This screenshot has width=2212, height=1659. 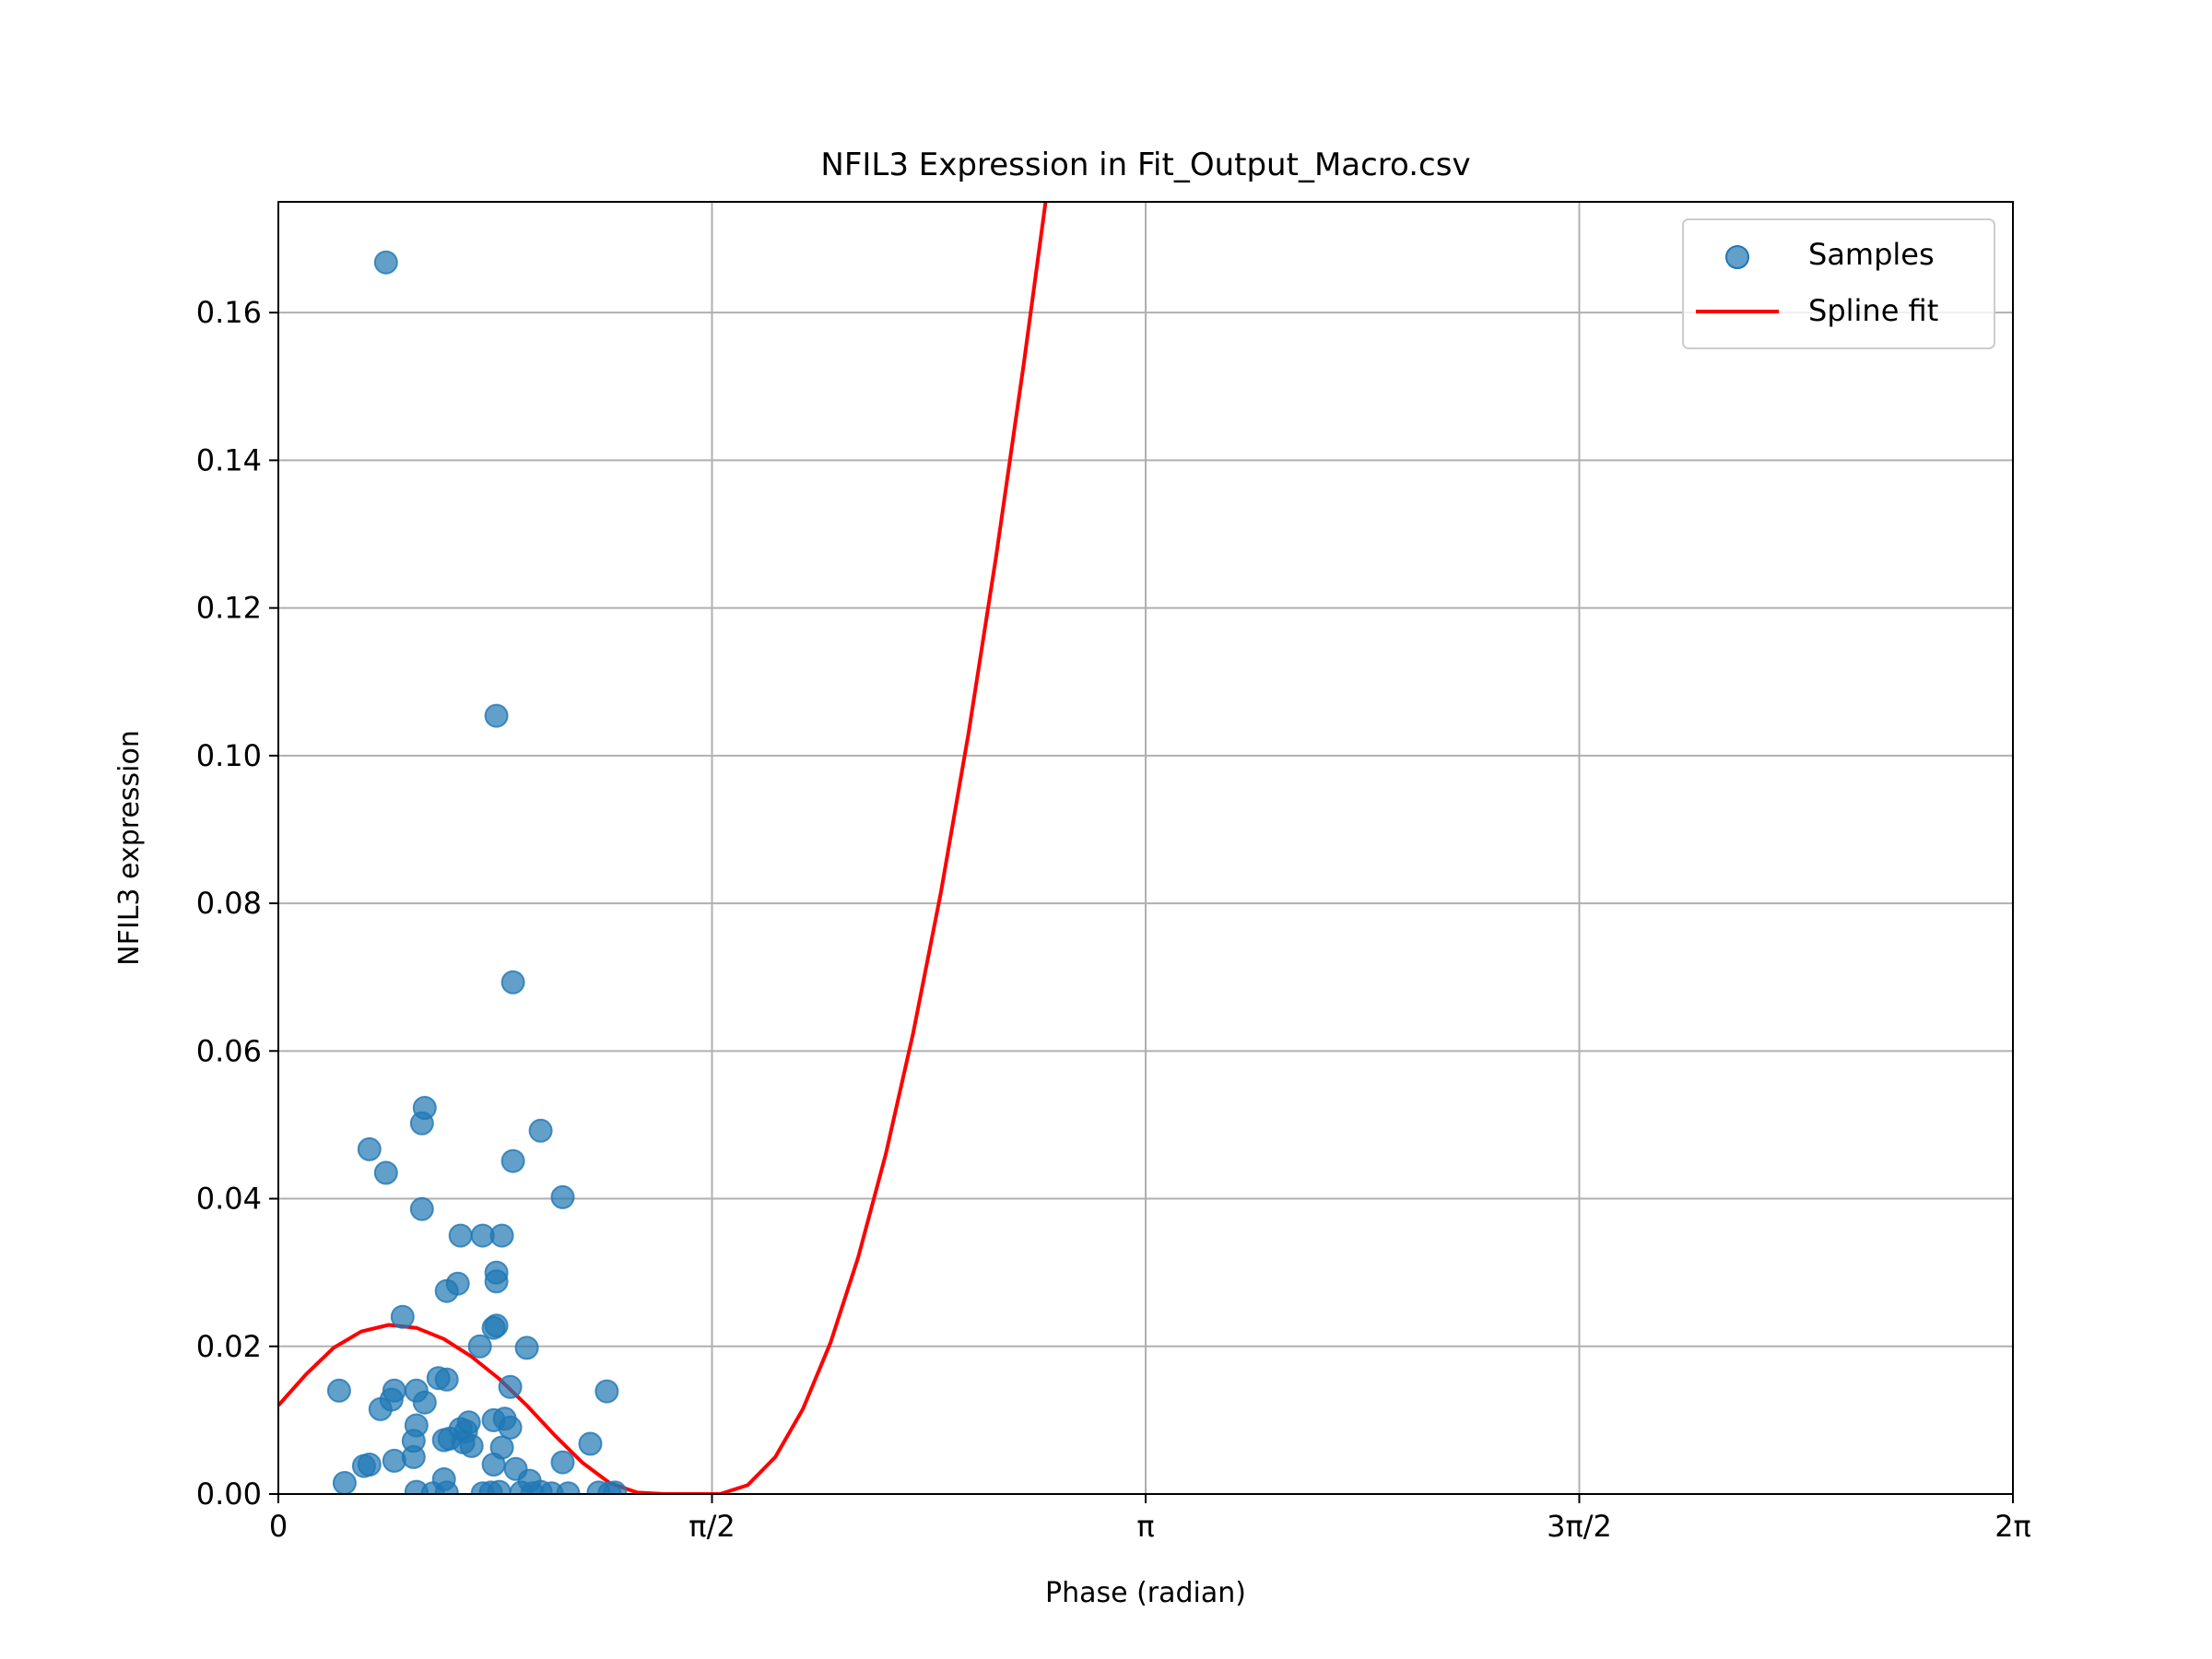 What do you see at coordinates (229, 755) in the screenshot?
I see `y-tick-label: 0.10` at bounding box center [229, 755].